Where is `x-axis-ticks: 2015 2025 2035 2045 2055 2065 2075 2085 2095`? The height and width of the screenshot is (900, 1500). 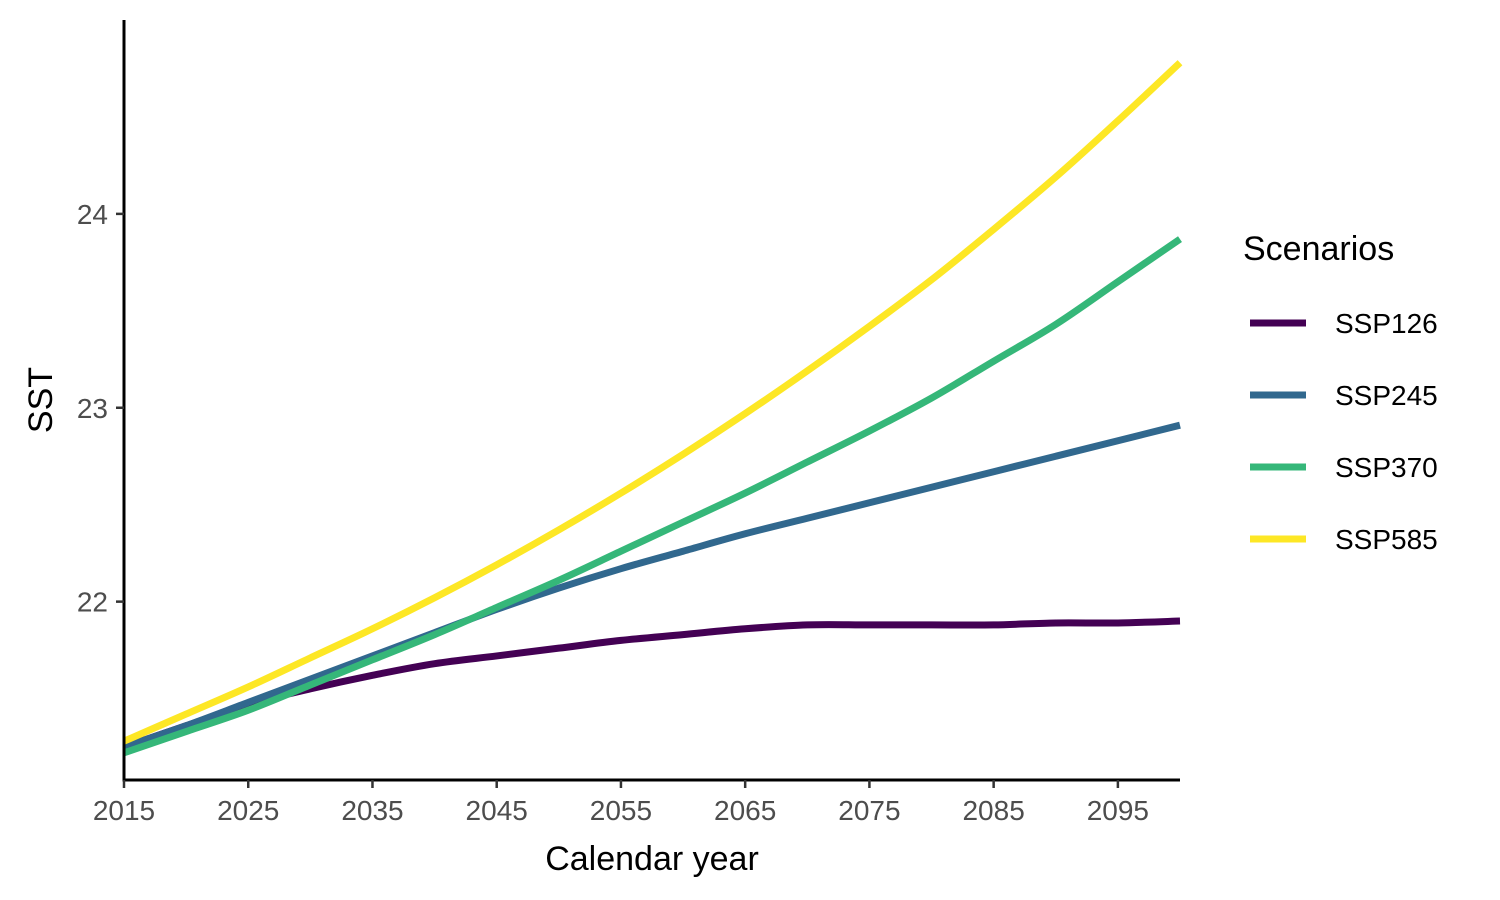
x-axis-ticks: 2015 2025 2035 2045 2055 2065 2075 2085 2095 is located at coordinates (621, 803).